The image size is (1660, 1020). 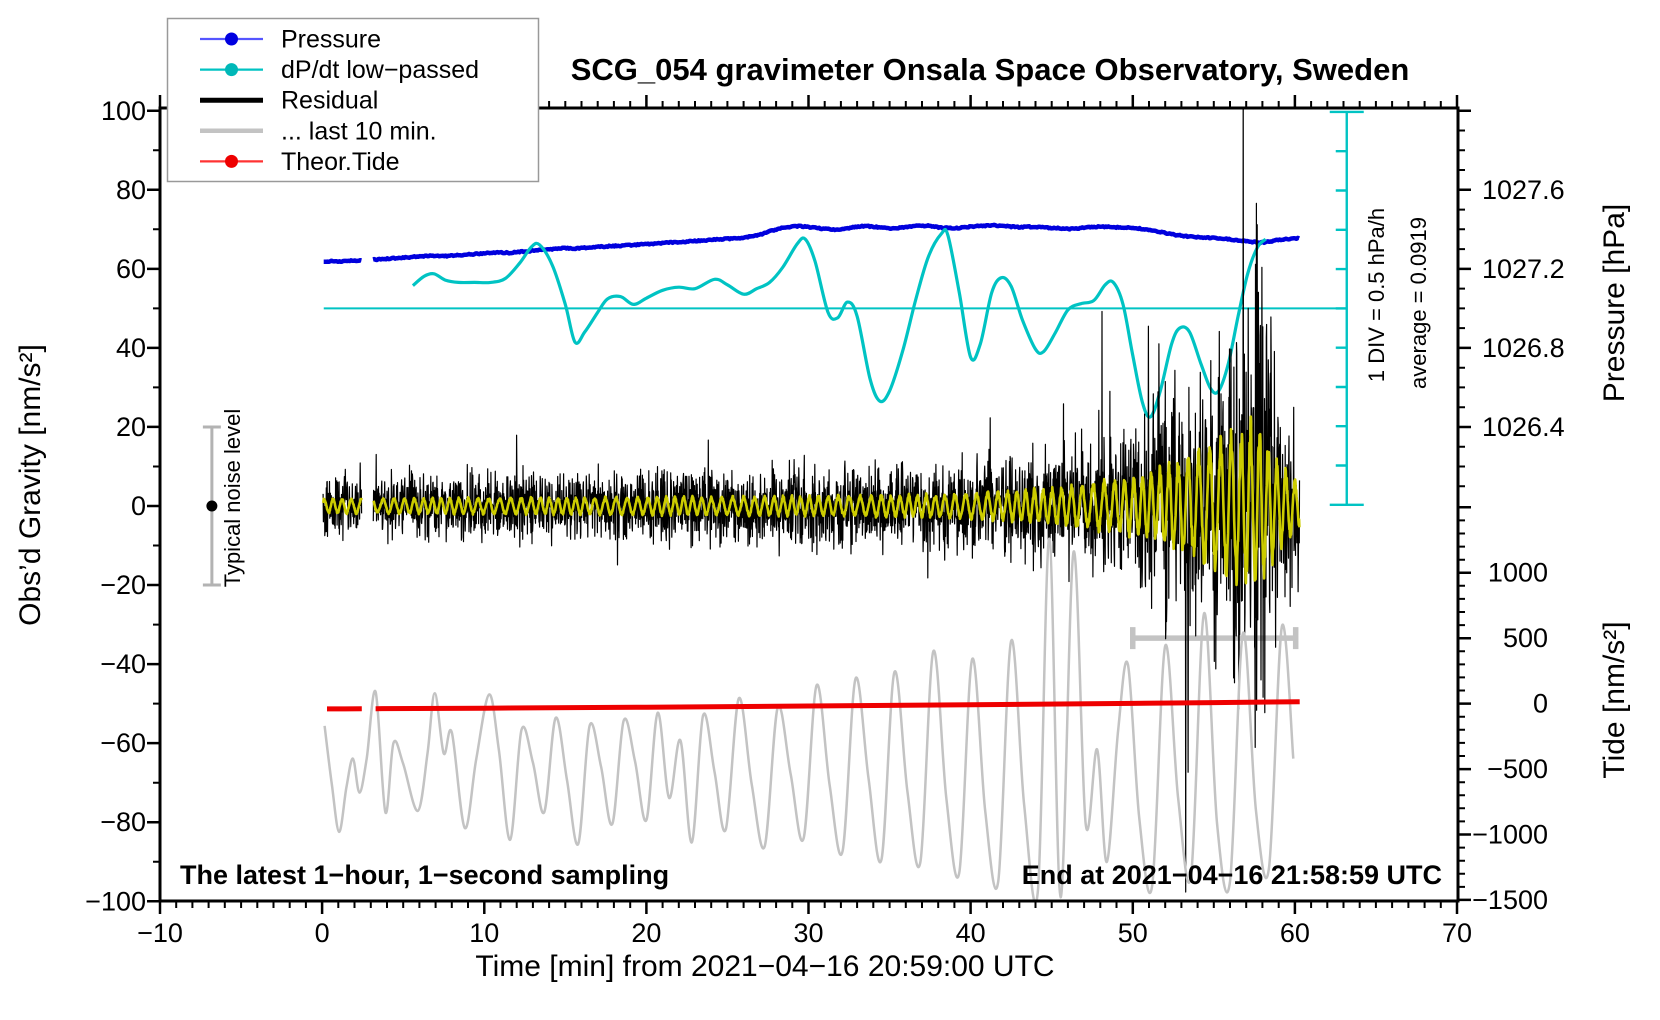 What do you see at coordinates (30, 485) in the screenshot?
I see `gravity-axis-title: Obs’d Gravity [nm/s²]` at bounding box center [30, 485].